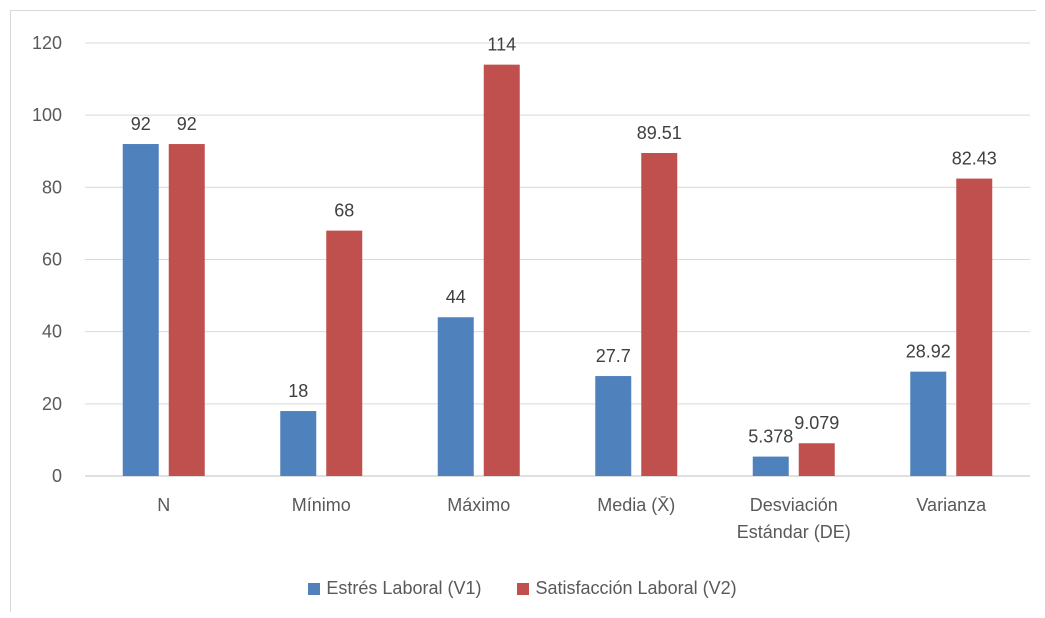 The height and width of the screenshot is (618, 1045). Describe the element at coordinates (816, 423) in the screenshot. I see `data-label-v2: 9.079` at that location.